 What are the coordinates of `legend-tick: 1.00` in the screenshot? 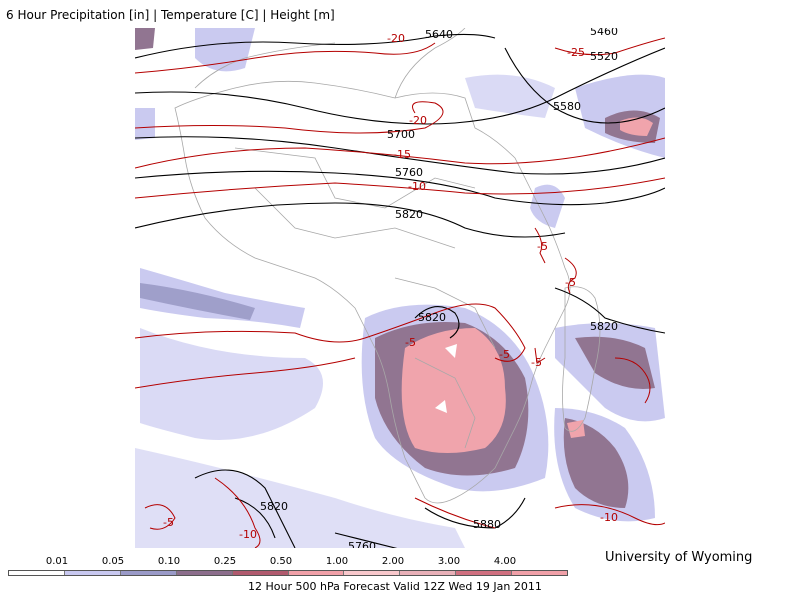 It's located at (337, 561).